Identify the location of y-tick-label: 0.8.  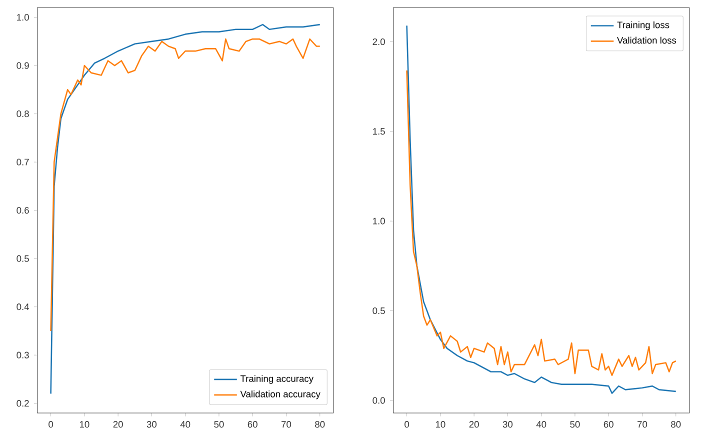
(22, 114).